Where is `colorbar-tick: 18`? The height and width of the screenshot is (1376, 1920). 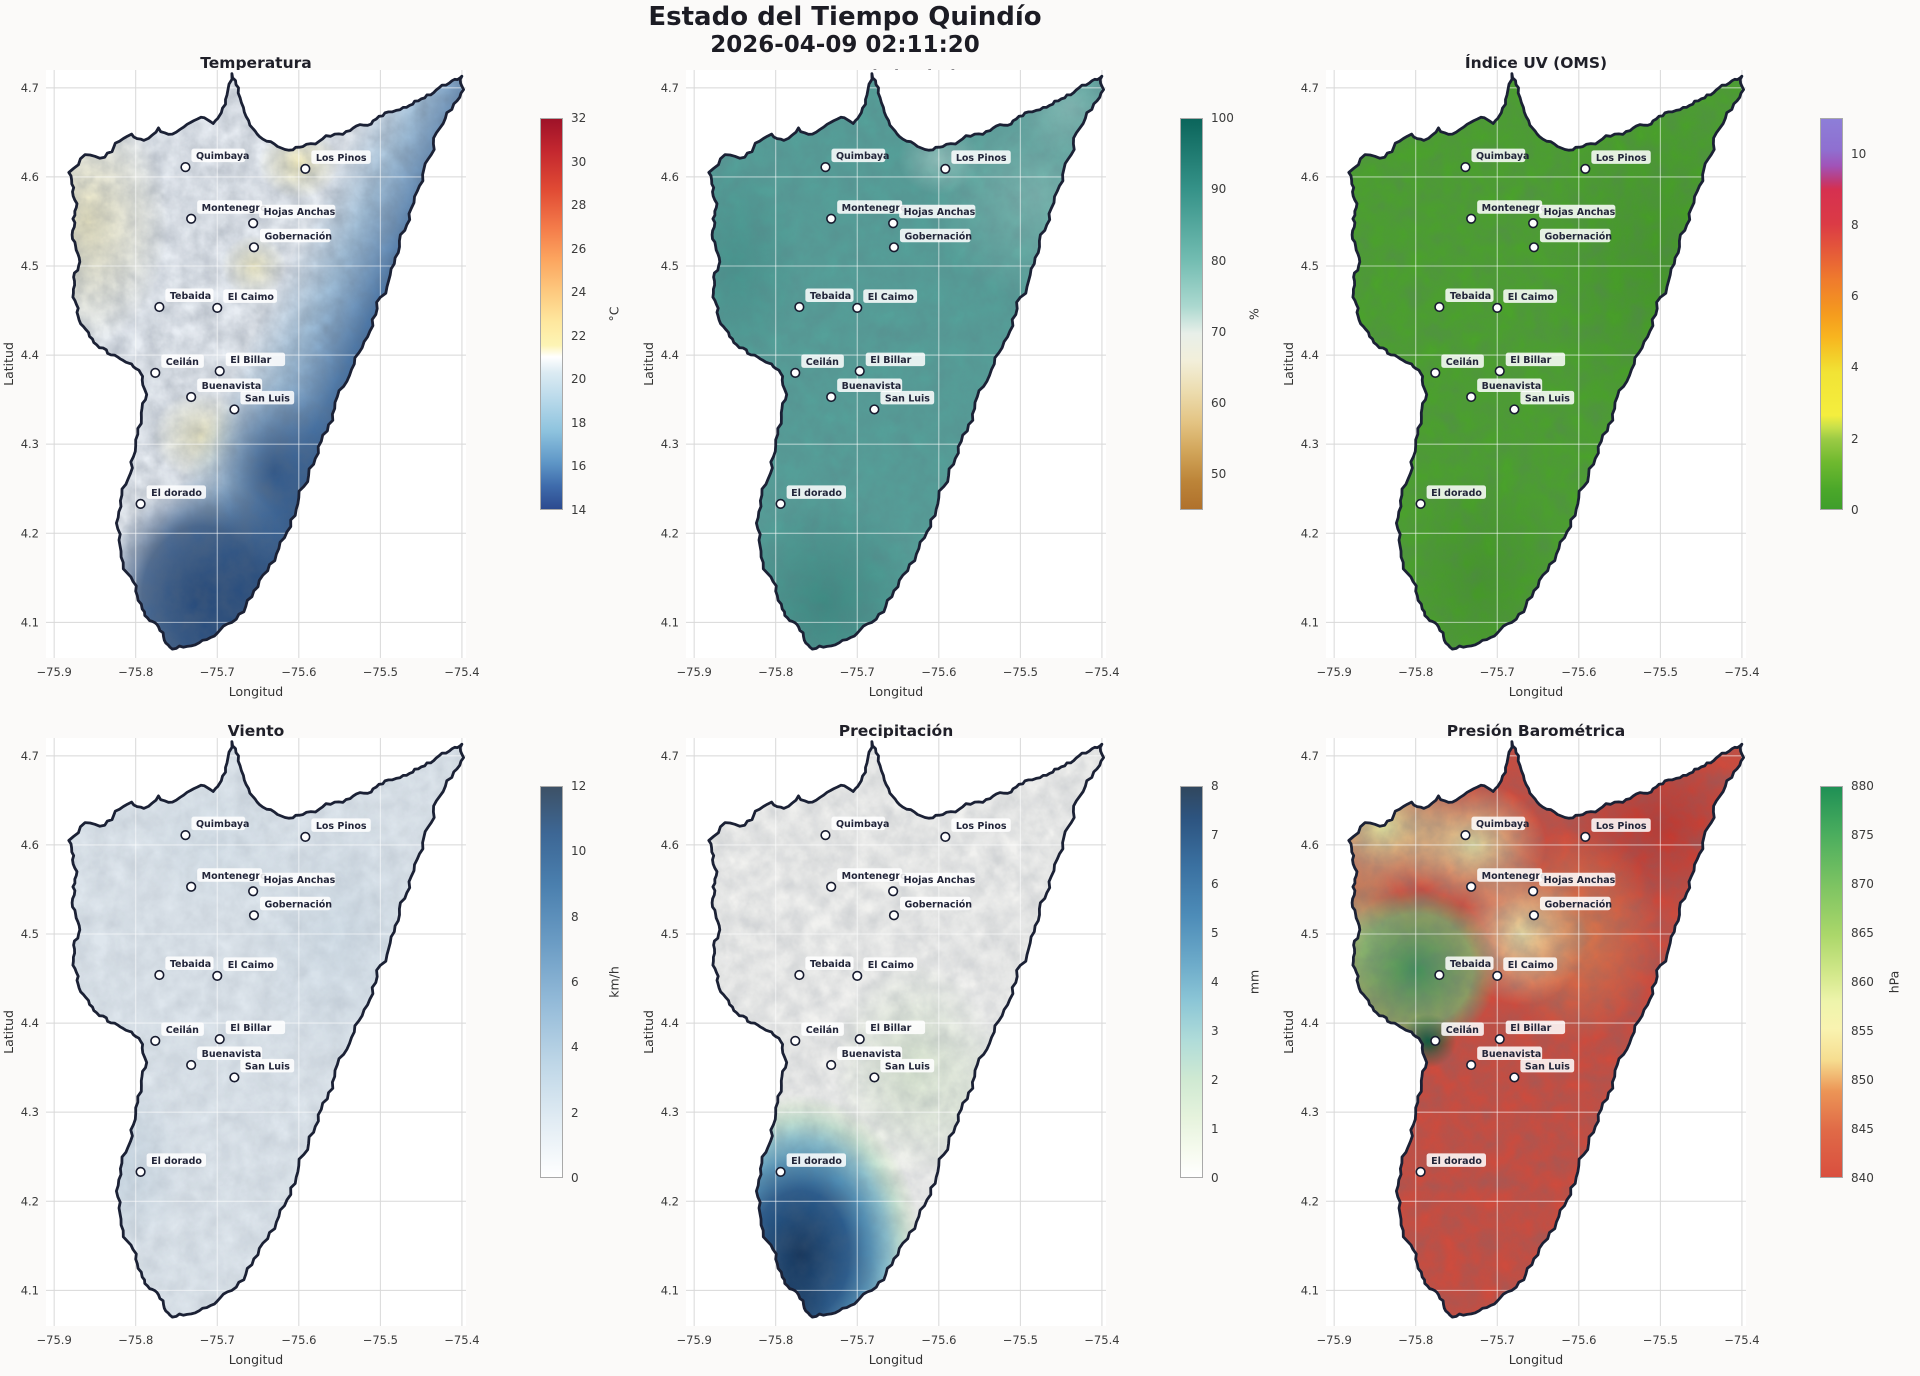 colorbar-tick: 18 is located at coordinates (579, 422).